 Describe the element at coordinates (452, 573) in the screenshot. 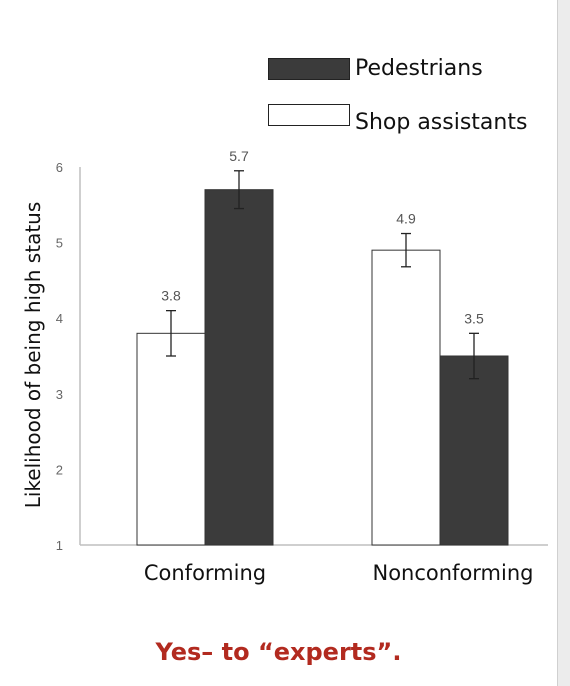

I see `x-category-label: Nonconforming` at that location.